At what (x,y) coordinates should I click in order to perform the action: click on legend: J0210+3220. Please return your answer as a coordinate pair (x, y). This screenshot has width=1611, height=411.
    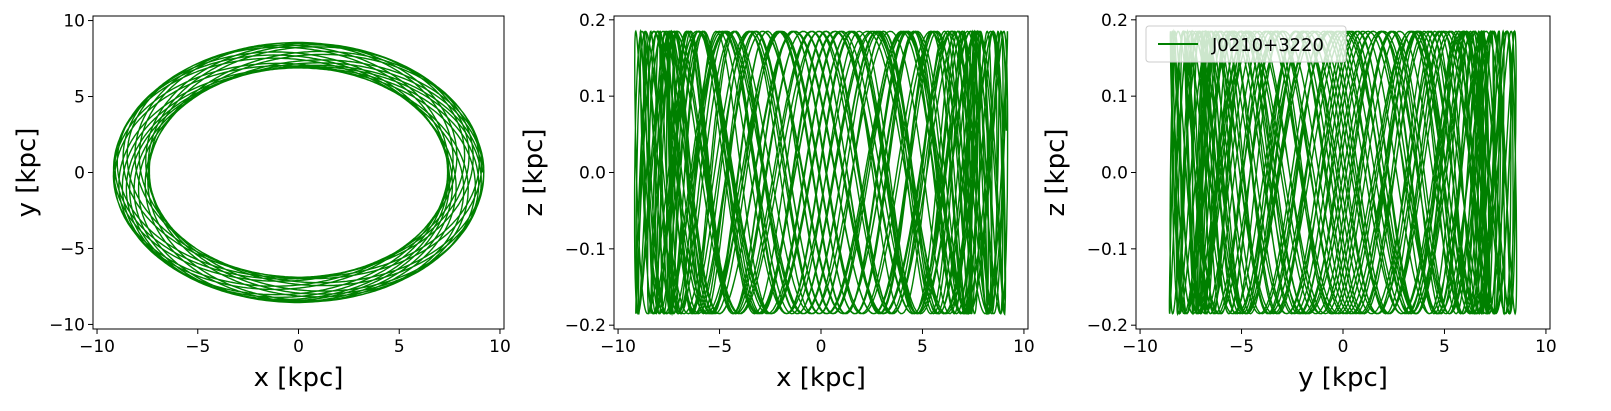
    Looking at the image, I should click on (1246, 44).